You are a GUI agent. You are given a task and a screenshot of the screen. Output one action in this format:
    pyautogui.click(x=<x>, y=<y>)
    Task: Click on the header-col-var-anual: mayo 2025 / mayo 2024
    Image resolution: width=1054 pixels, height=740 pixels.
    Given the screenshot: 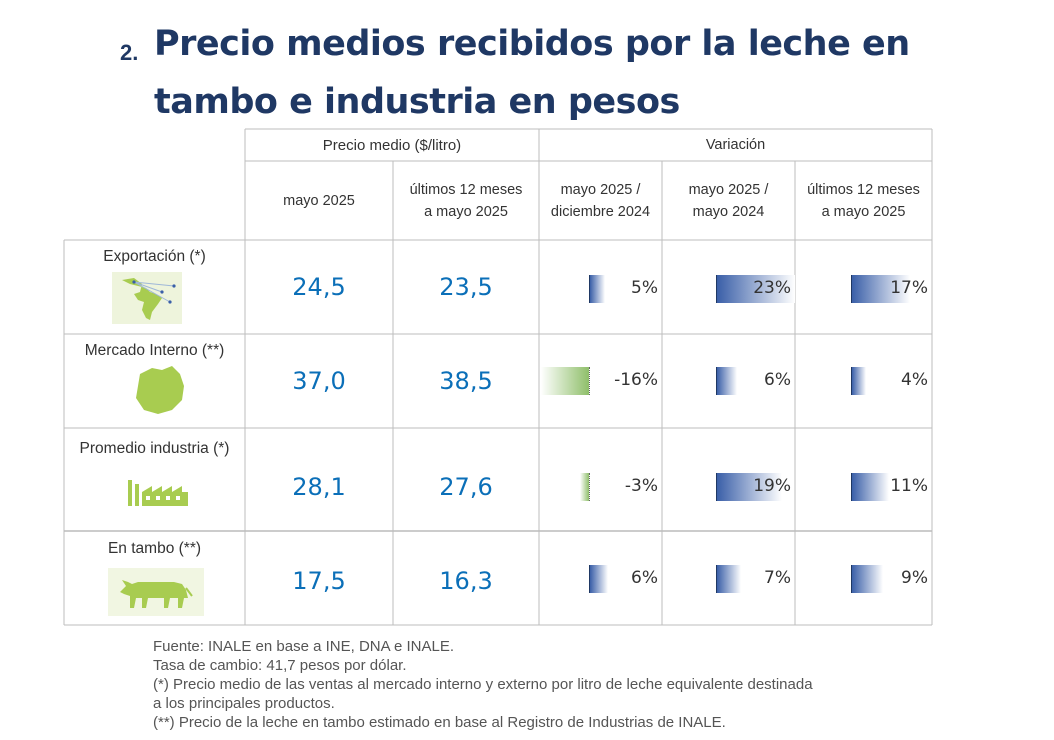 What is the action you would take?
    pyautogui.click(x=728, y=200)
    